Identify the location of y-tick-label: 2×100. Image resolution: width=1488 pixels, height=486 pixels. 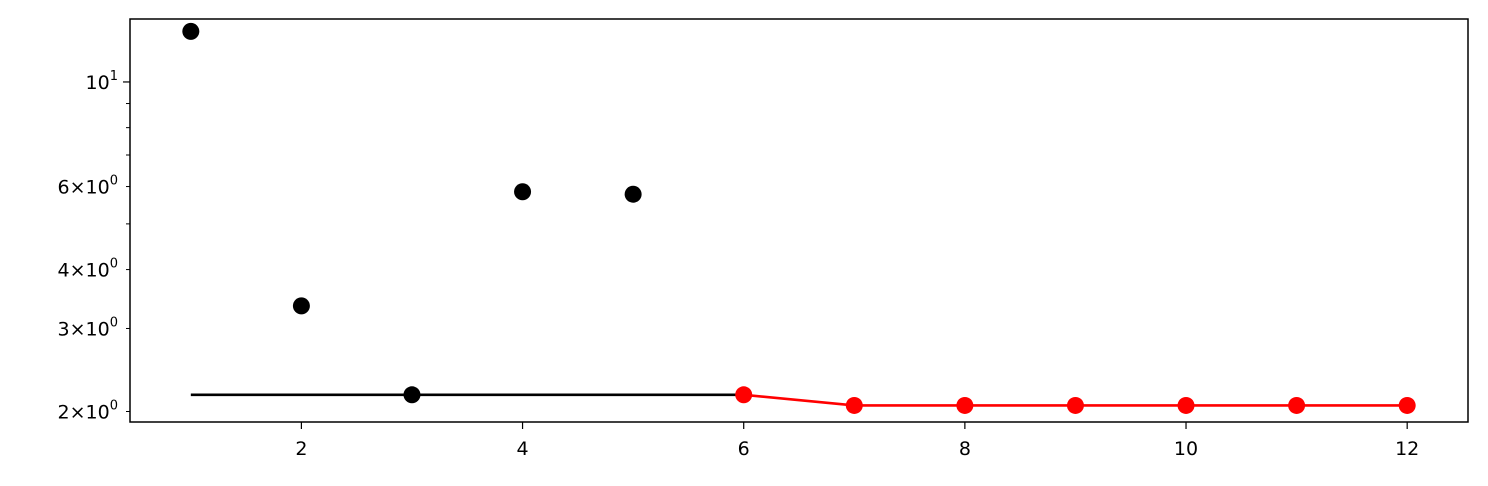
(88, 410).